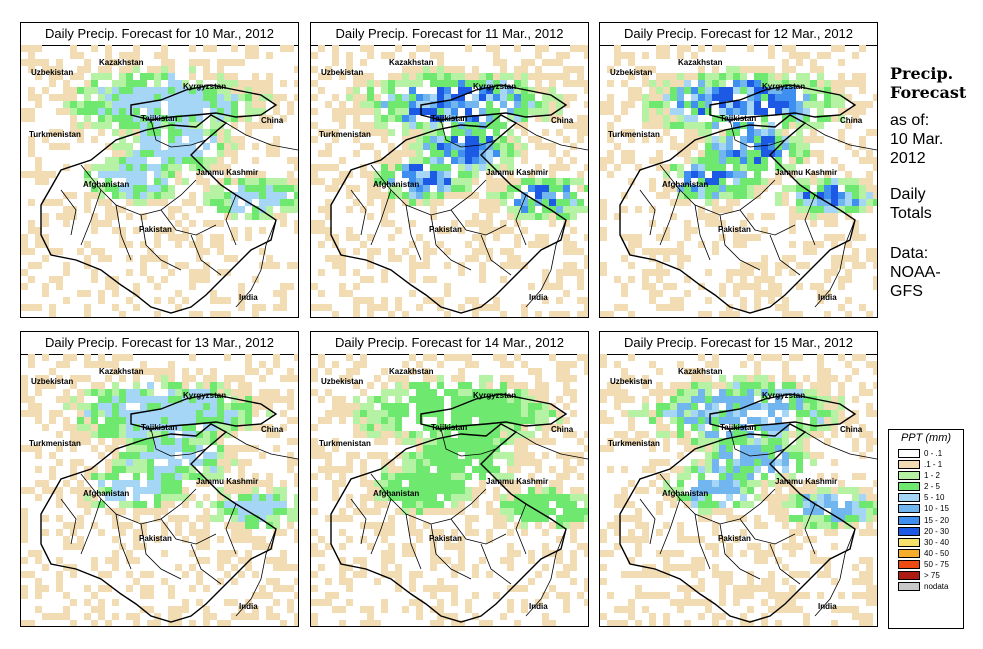 Image resolution: width=983 pixels, height=649 pixels. I want to click on legend-swatch, so click(909, 576).